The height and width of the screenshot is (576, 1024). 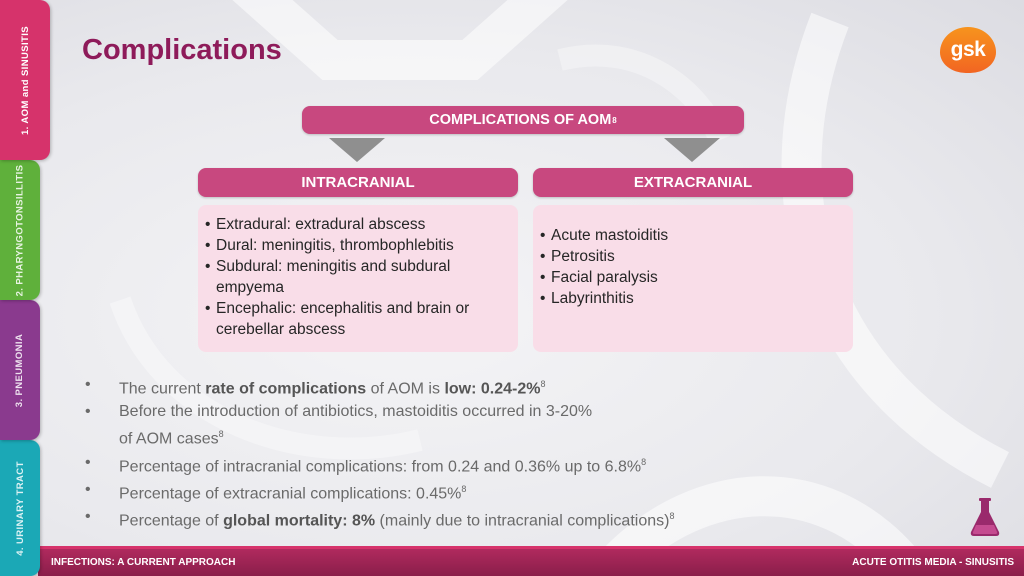 What do you see at coordinates (171, 521) in the screenshot?
I see `note-text: Percentage of` at bounding box center [171, 521].